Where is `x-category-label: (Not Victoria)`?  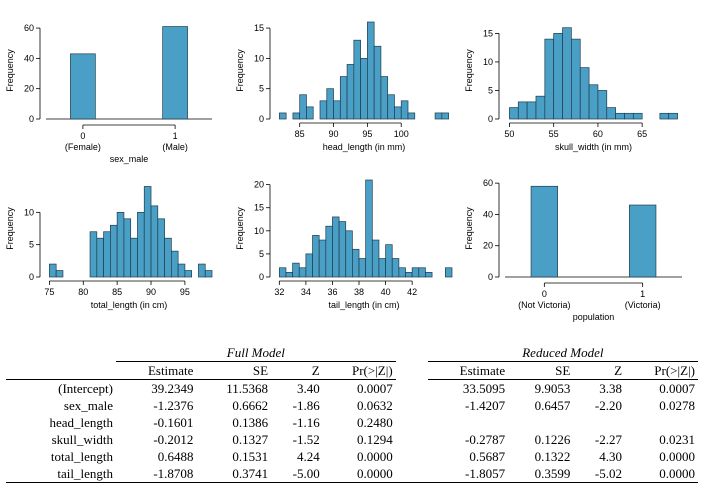 x-category-label: (Not Victoria) is located at coordinates (544, 305).